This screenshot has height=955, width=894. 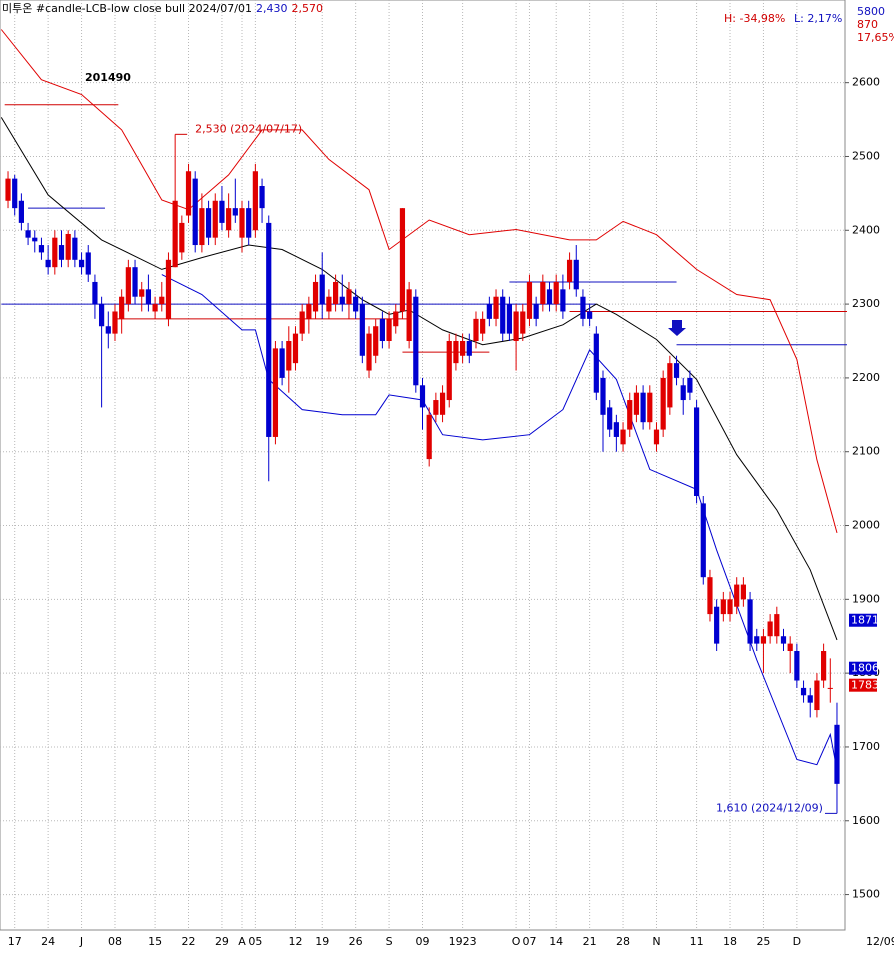 I want to click on corner-label: 17,65%, so click(x=875, y=37).